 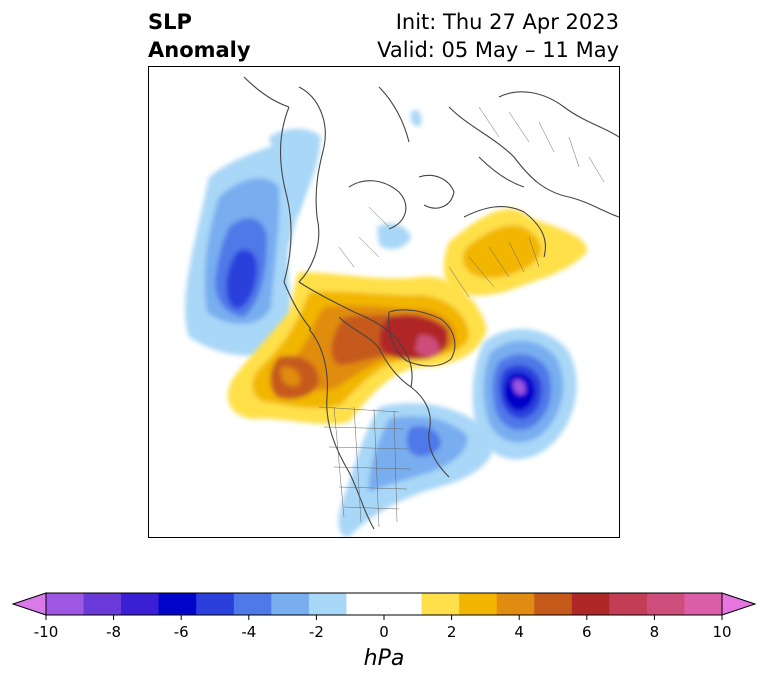 What do you see at coordinates (519, 632) in the screenshot?
I see `colorbar-tick-label: 4` at bounding box center [519, 632].